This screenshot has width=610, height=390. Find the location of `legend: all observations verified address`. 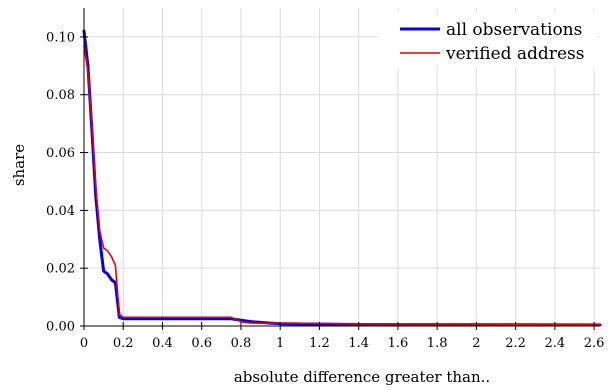

legend: all observations verified address is located at coordinates (488, 40).